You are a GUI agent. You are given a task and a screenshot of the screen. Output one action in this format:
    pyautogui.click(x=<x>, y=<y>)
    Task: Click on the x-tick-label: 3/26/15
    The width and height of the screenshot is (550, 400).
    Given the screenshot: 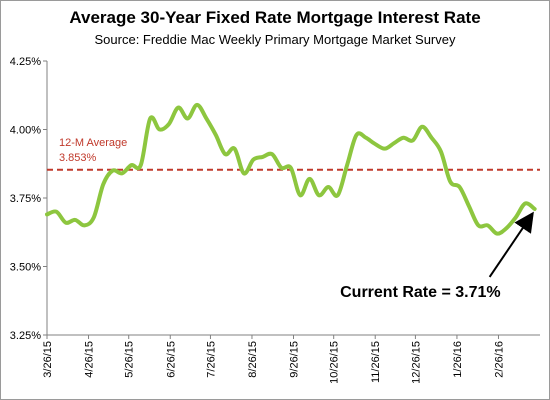 What is the action you would take?
    pyautogui.click(x=48, y=359)
    